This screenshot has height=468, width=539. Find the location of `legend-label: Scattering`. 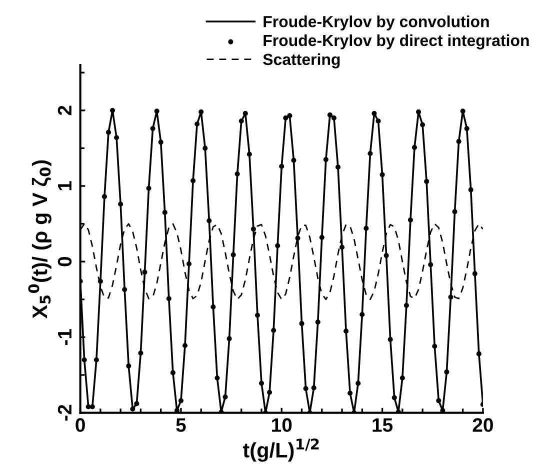

legend-label: Scattering is located at coordinates (301, 60).